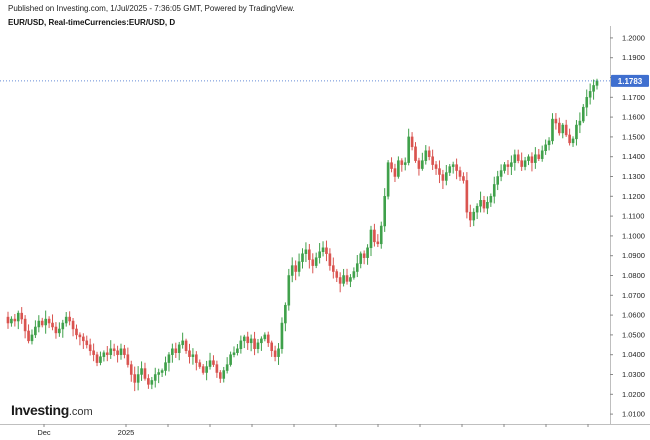 Image resolution: width=650 pixels, height=440 pixels. Describe the element at coordinates (633, 275) in the screenshot. I see `price-tick-label: 1.0800` at that location.